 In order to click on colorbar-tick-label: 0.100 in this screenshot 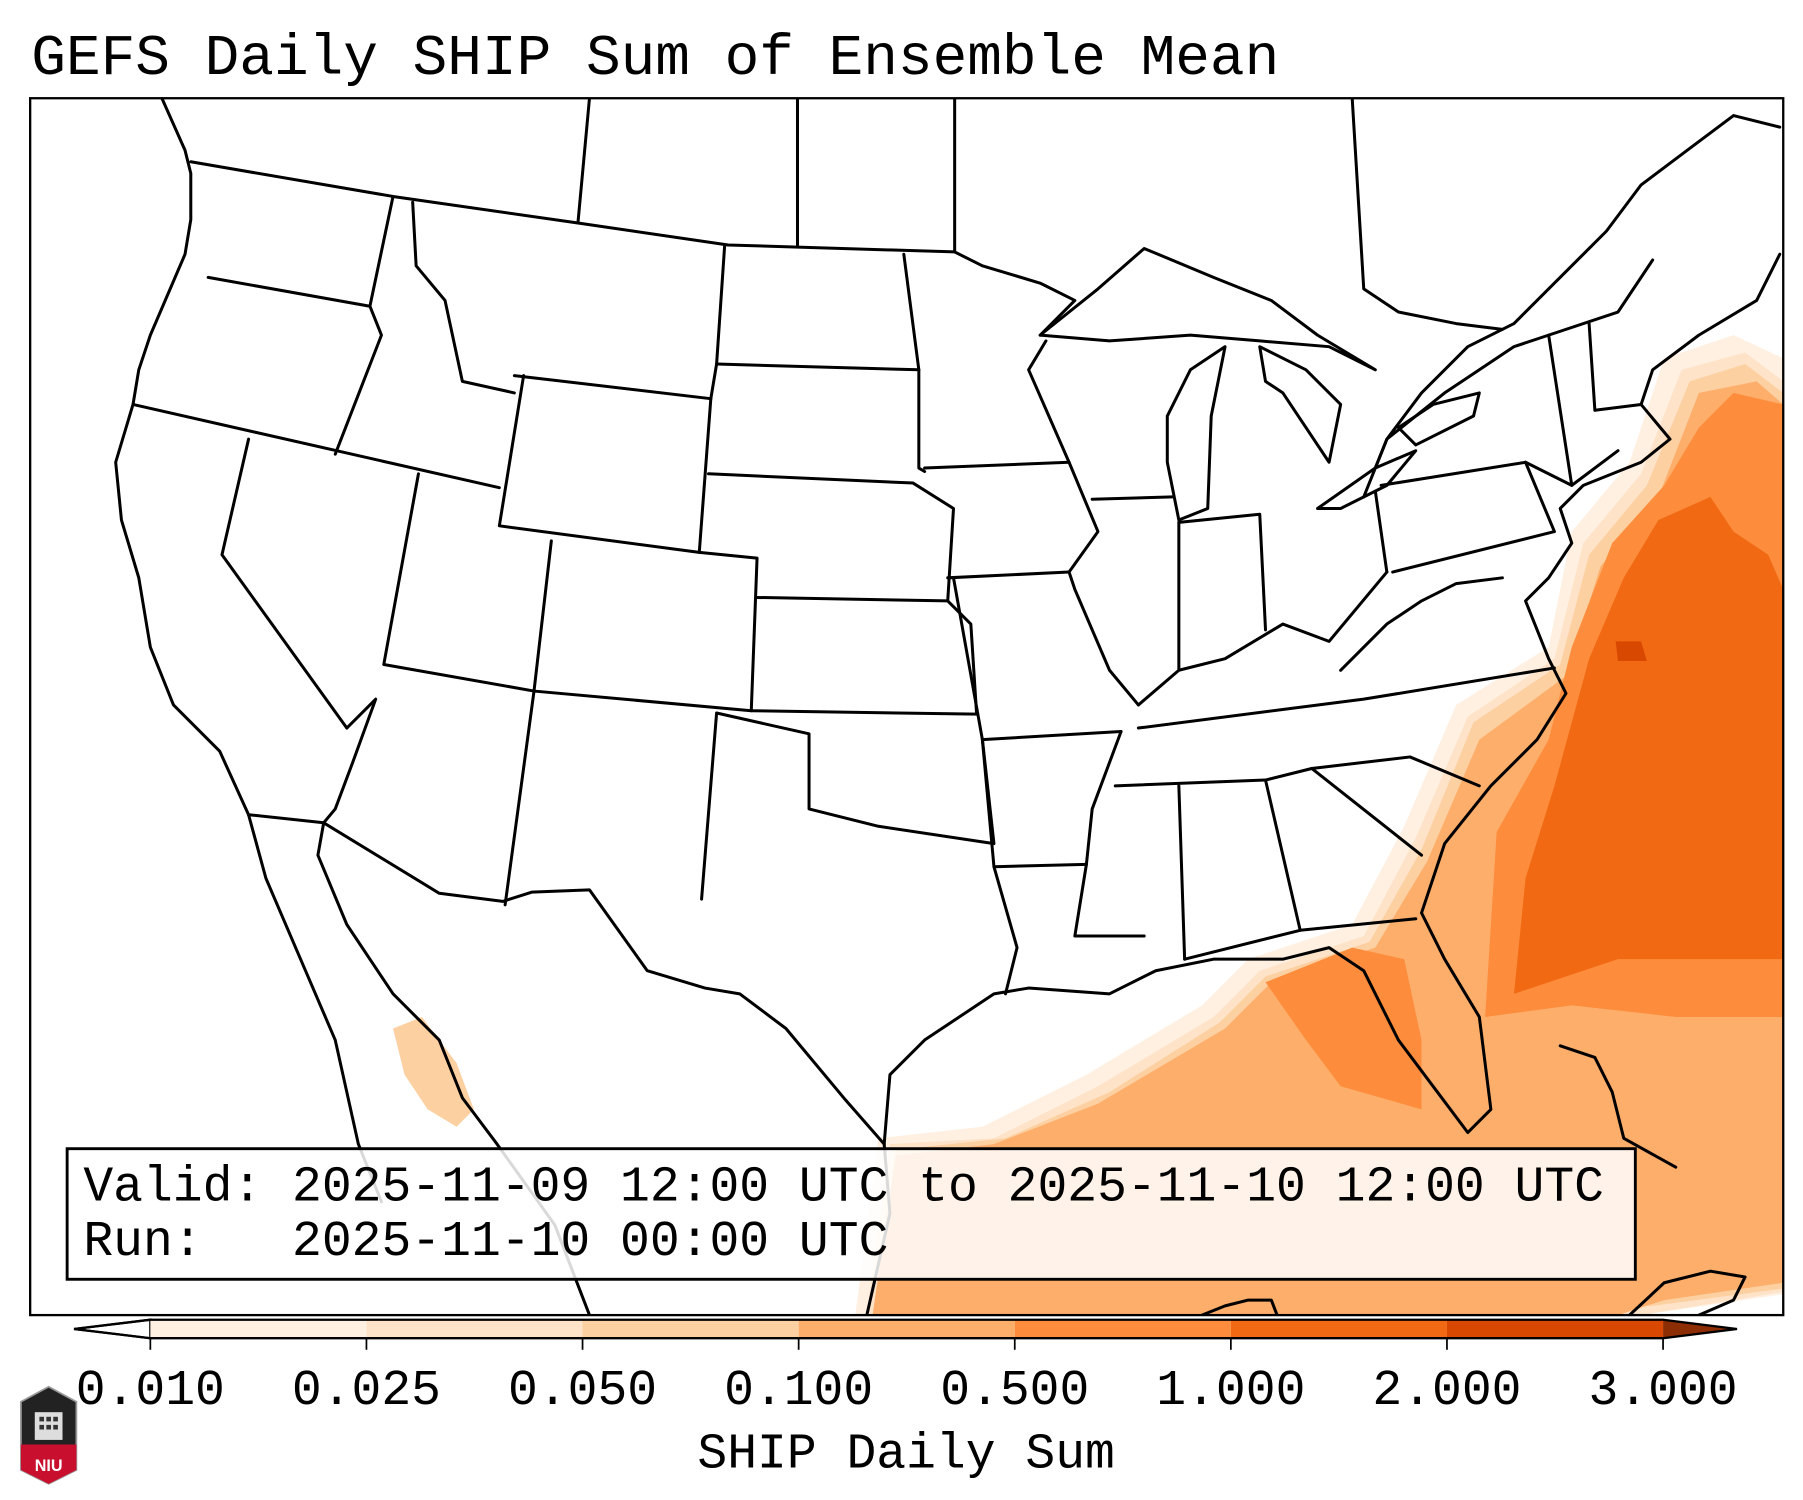, I will do `click(798, 1391)`.